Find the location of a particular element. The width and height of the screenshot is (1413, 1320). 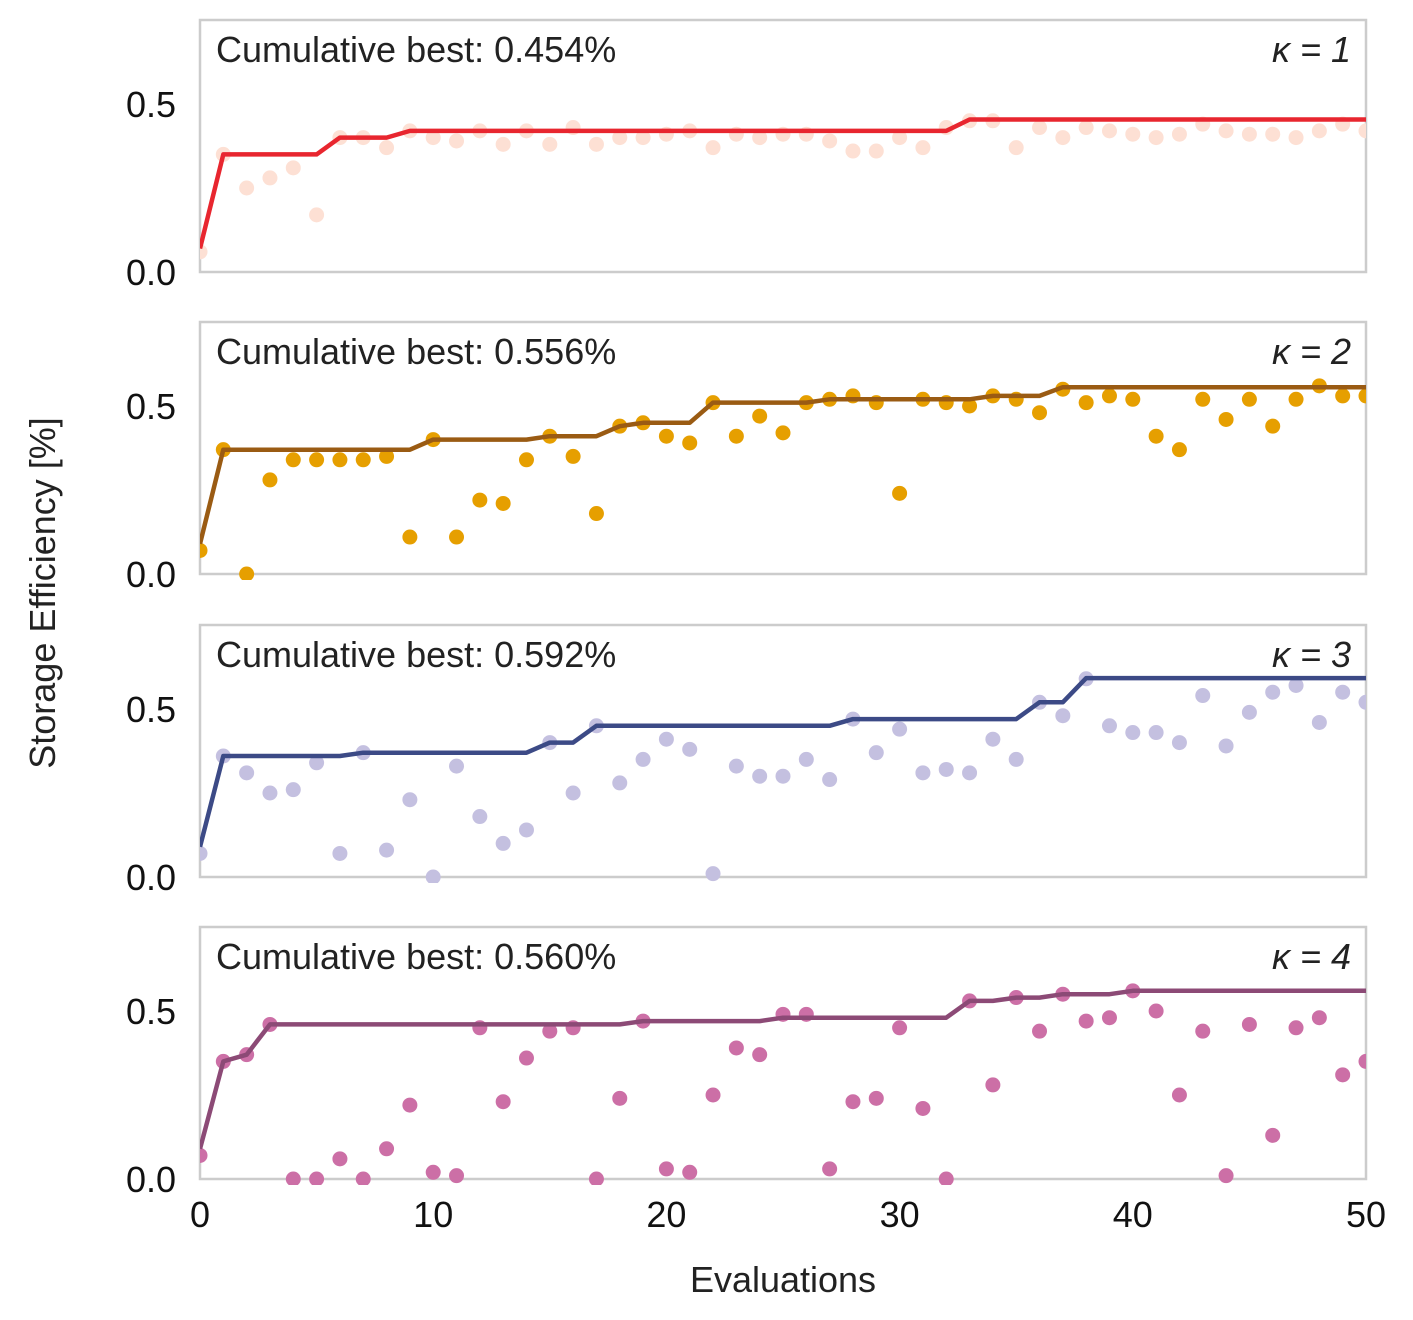

cumulative-best-annotation: Cumulative best: 0.454% is located at coordinates (416, 49).